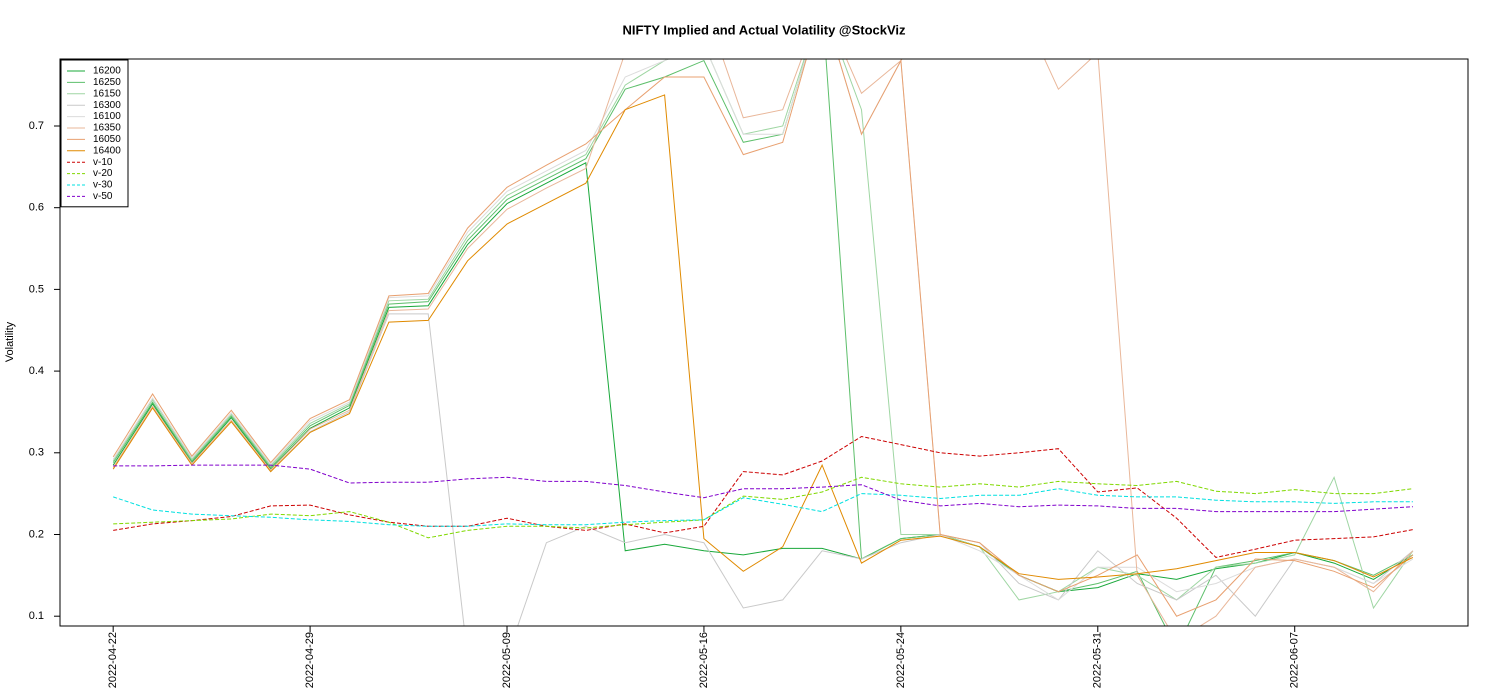  What do you see at coordinates (36, 208) in the screenshot?
I see `y-tick-label: 0.6` at bounding box center [36, 208].